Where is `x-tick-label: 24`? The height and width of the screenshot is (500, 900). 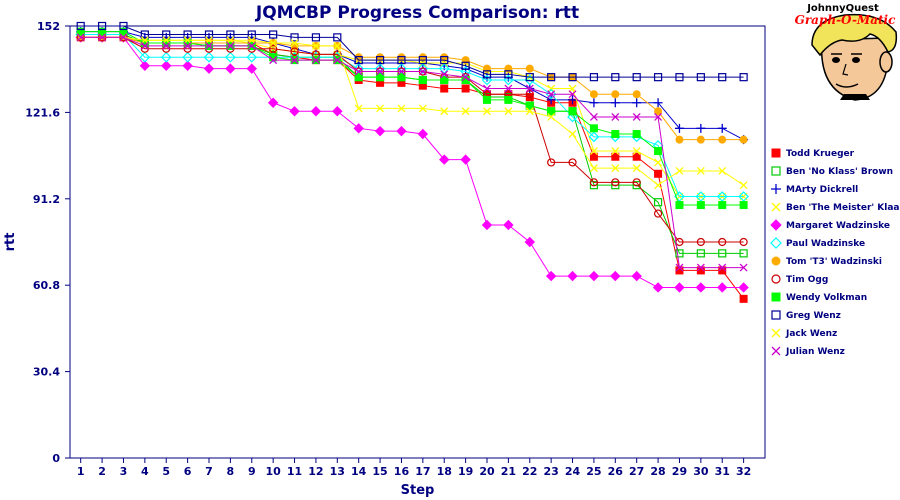
x-tick-label: 24 is located at coordinates (573, 471).